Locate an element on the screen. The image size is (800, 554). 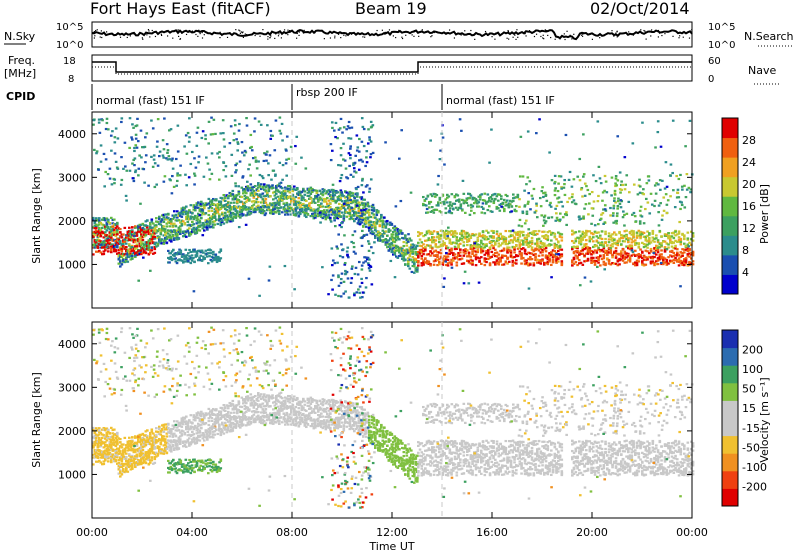
search-noise-trace is located at coordinates (393, 35).